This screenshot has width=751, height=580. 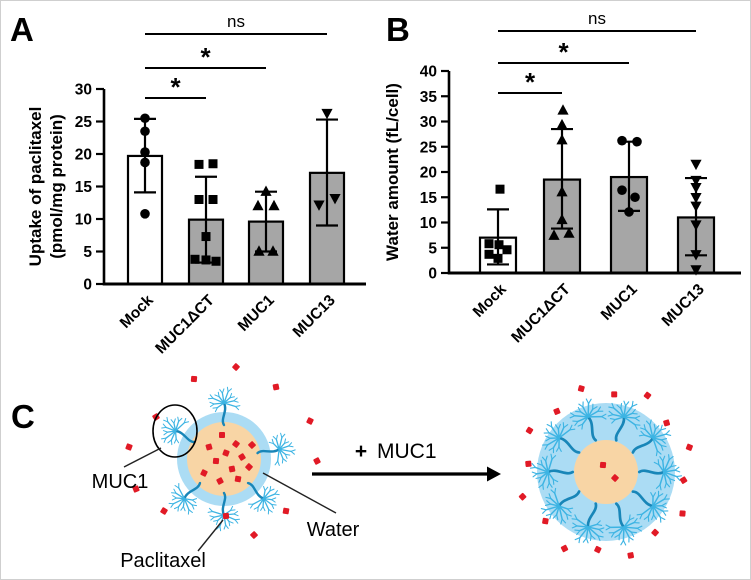 I want to click on micelle-before, so click(x=223, y=451).